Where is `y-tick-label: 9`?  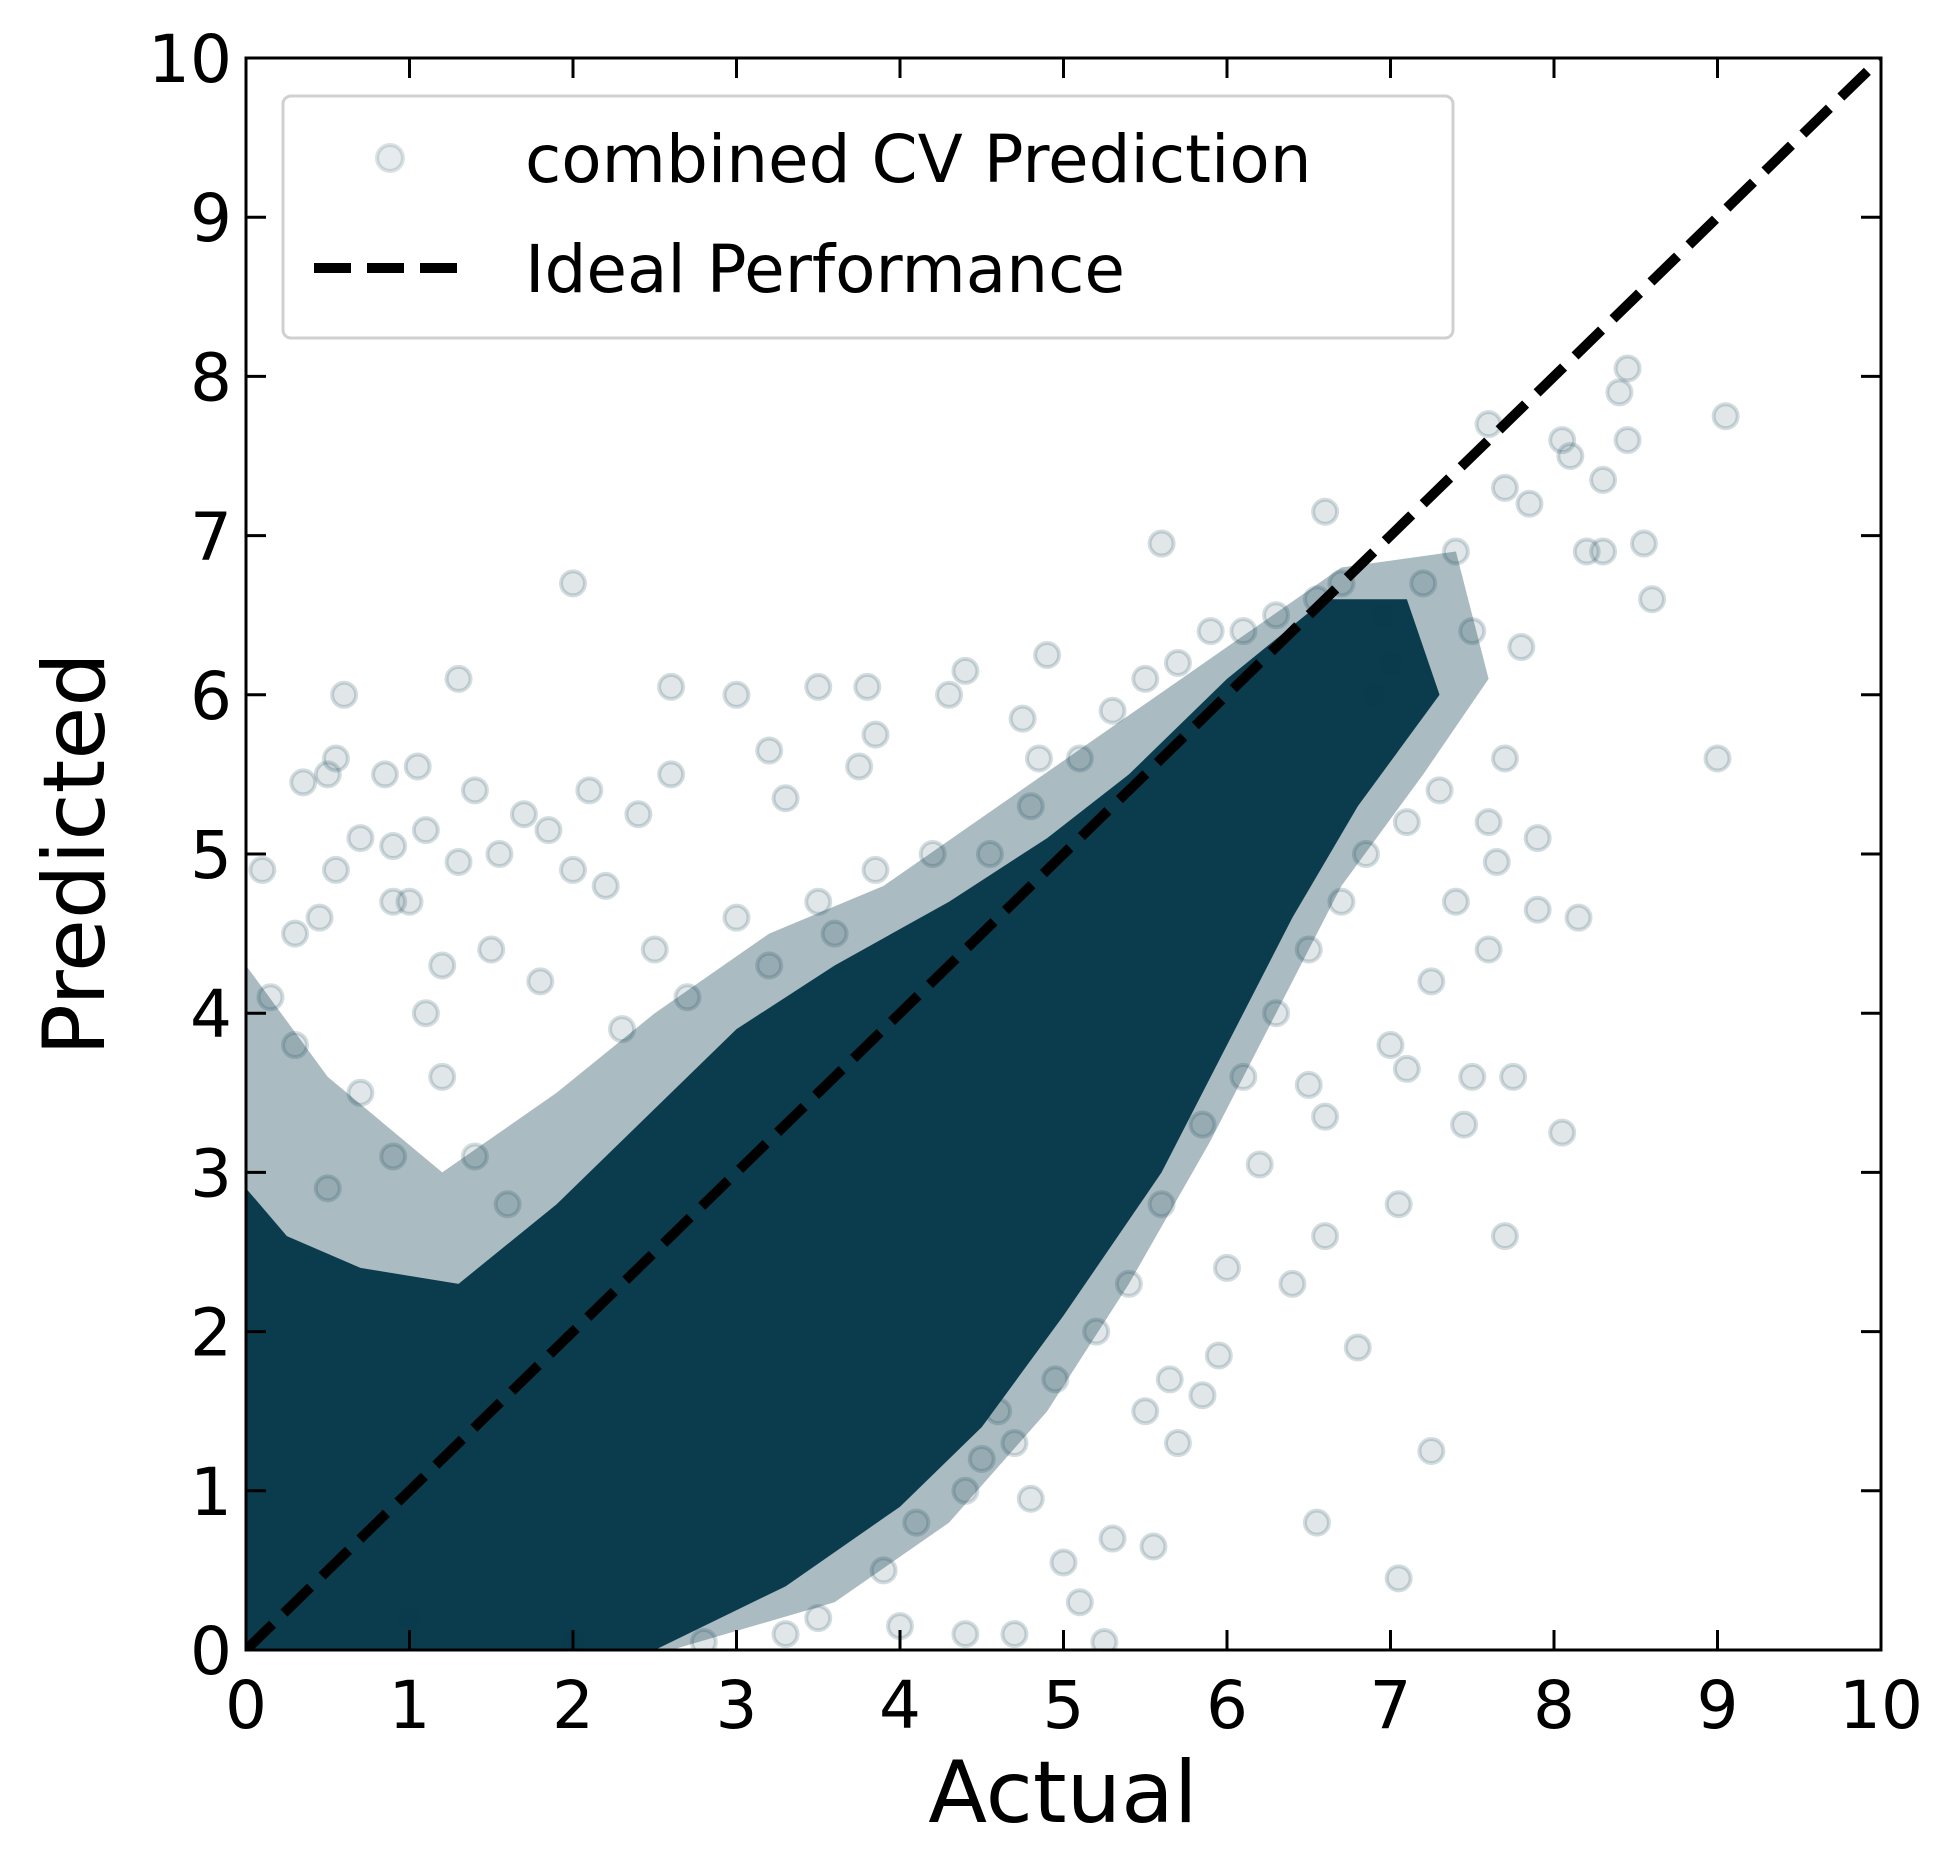 y-tick-label: 9 is located at coordinates (211, 218).